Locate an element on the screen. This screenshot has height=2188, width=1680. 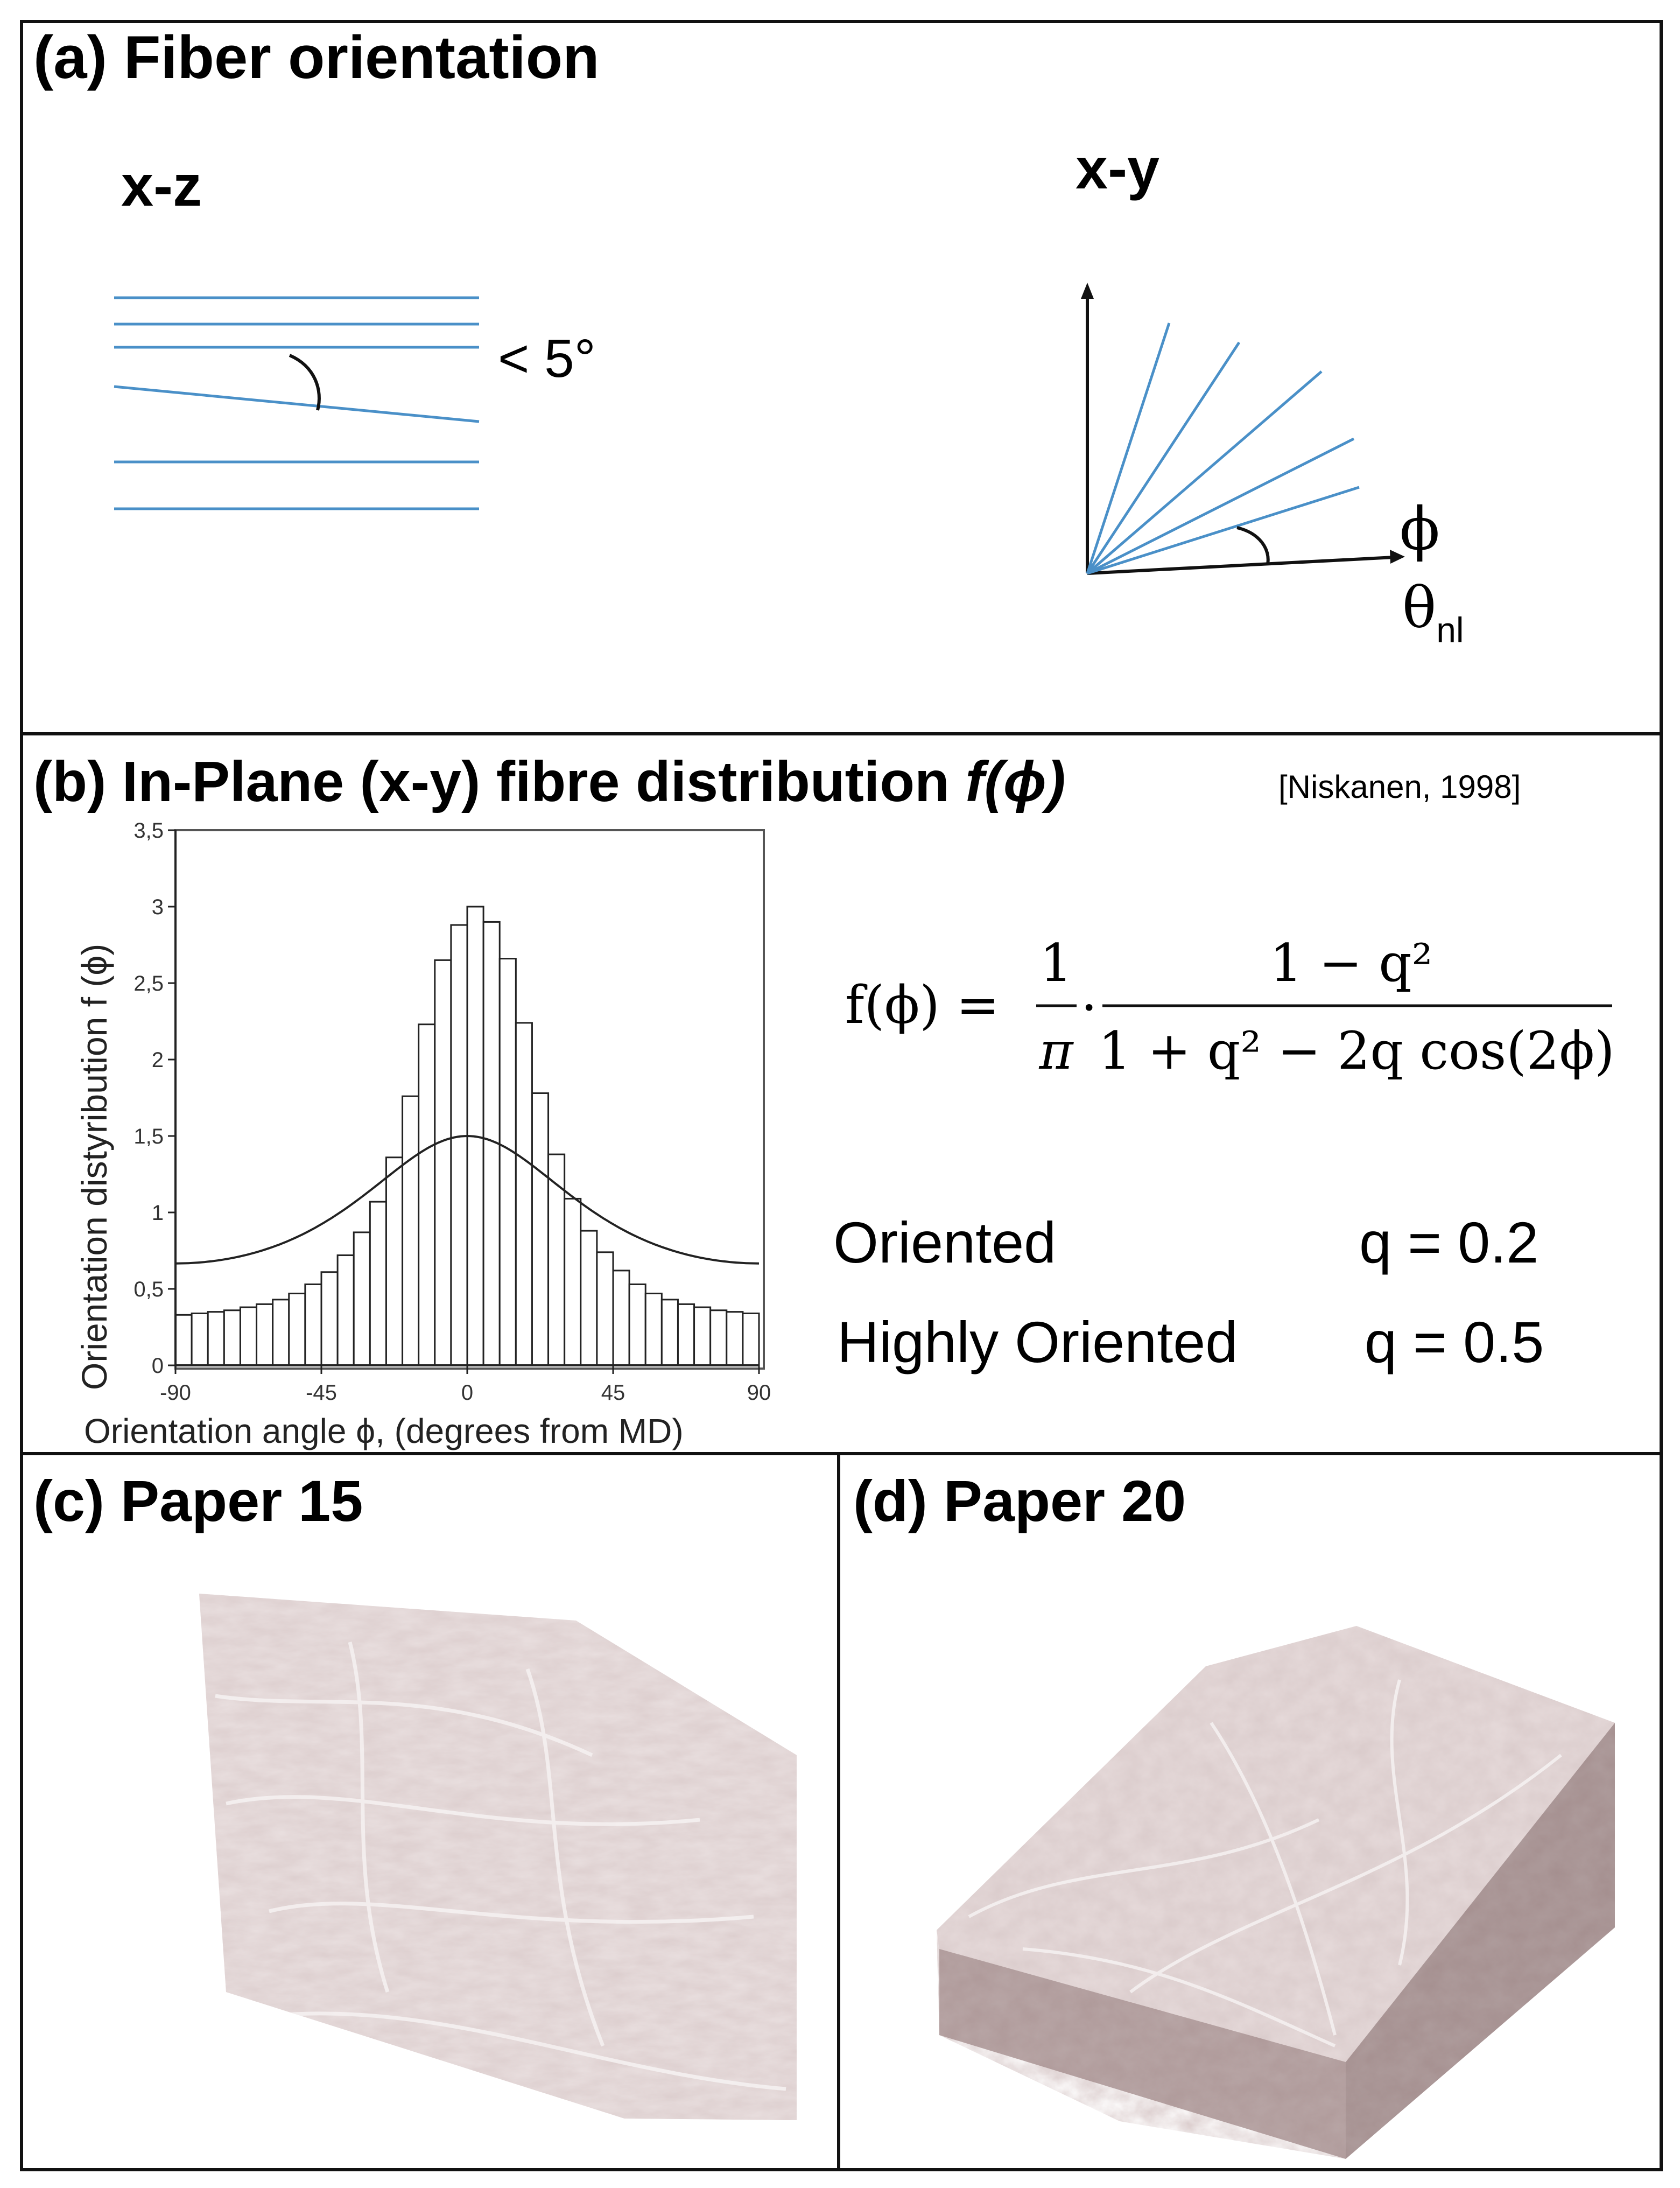
chart-y-ticks: 0 0,5 1 1,5 2 2,5 3 3,5 is located at coordinates (154, 1098).